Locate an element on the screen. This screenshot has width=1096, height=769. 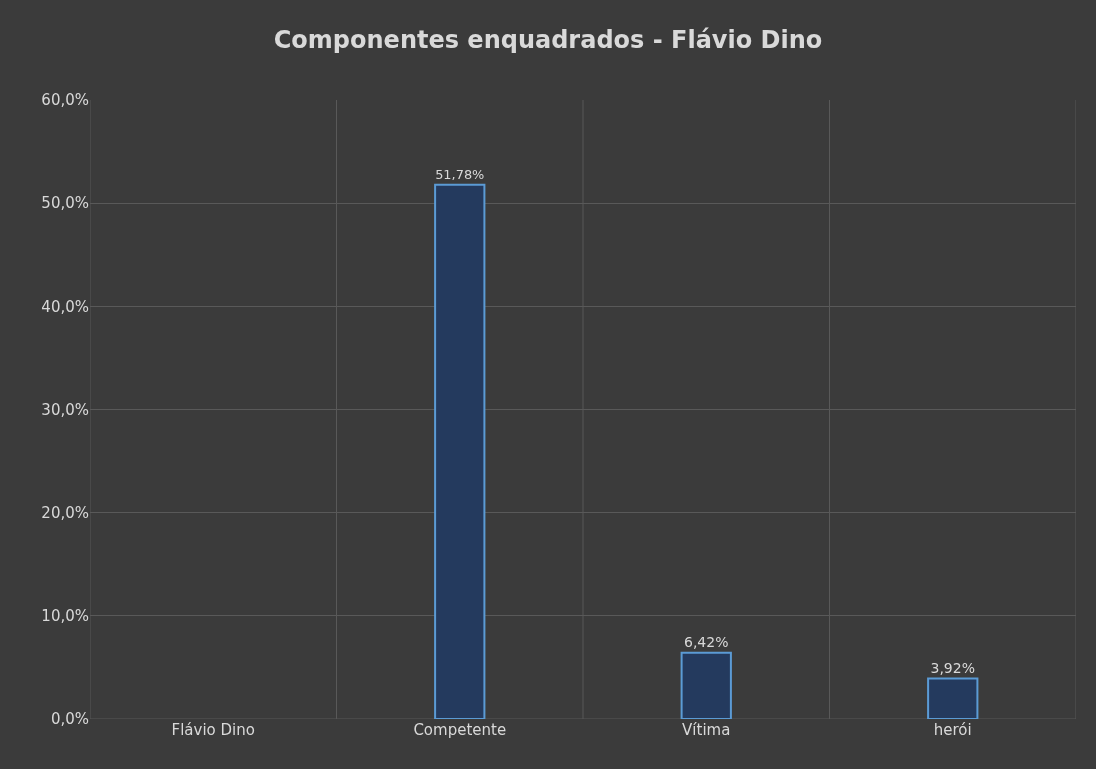
y-tick-label: 30,0% is located at coordinates (65, 409).